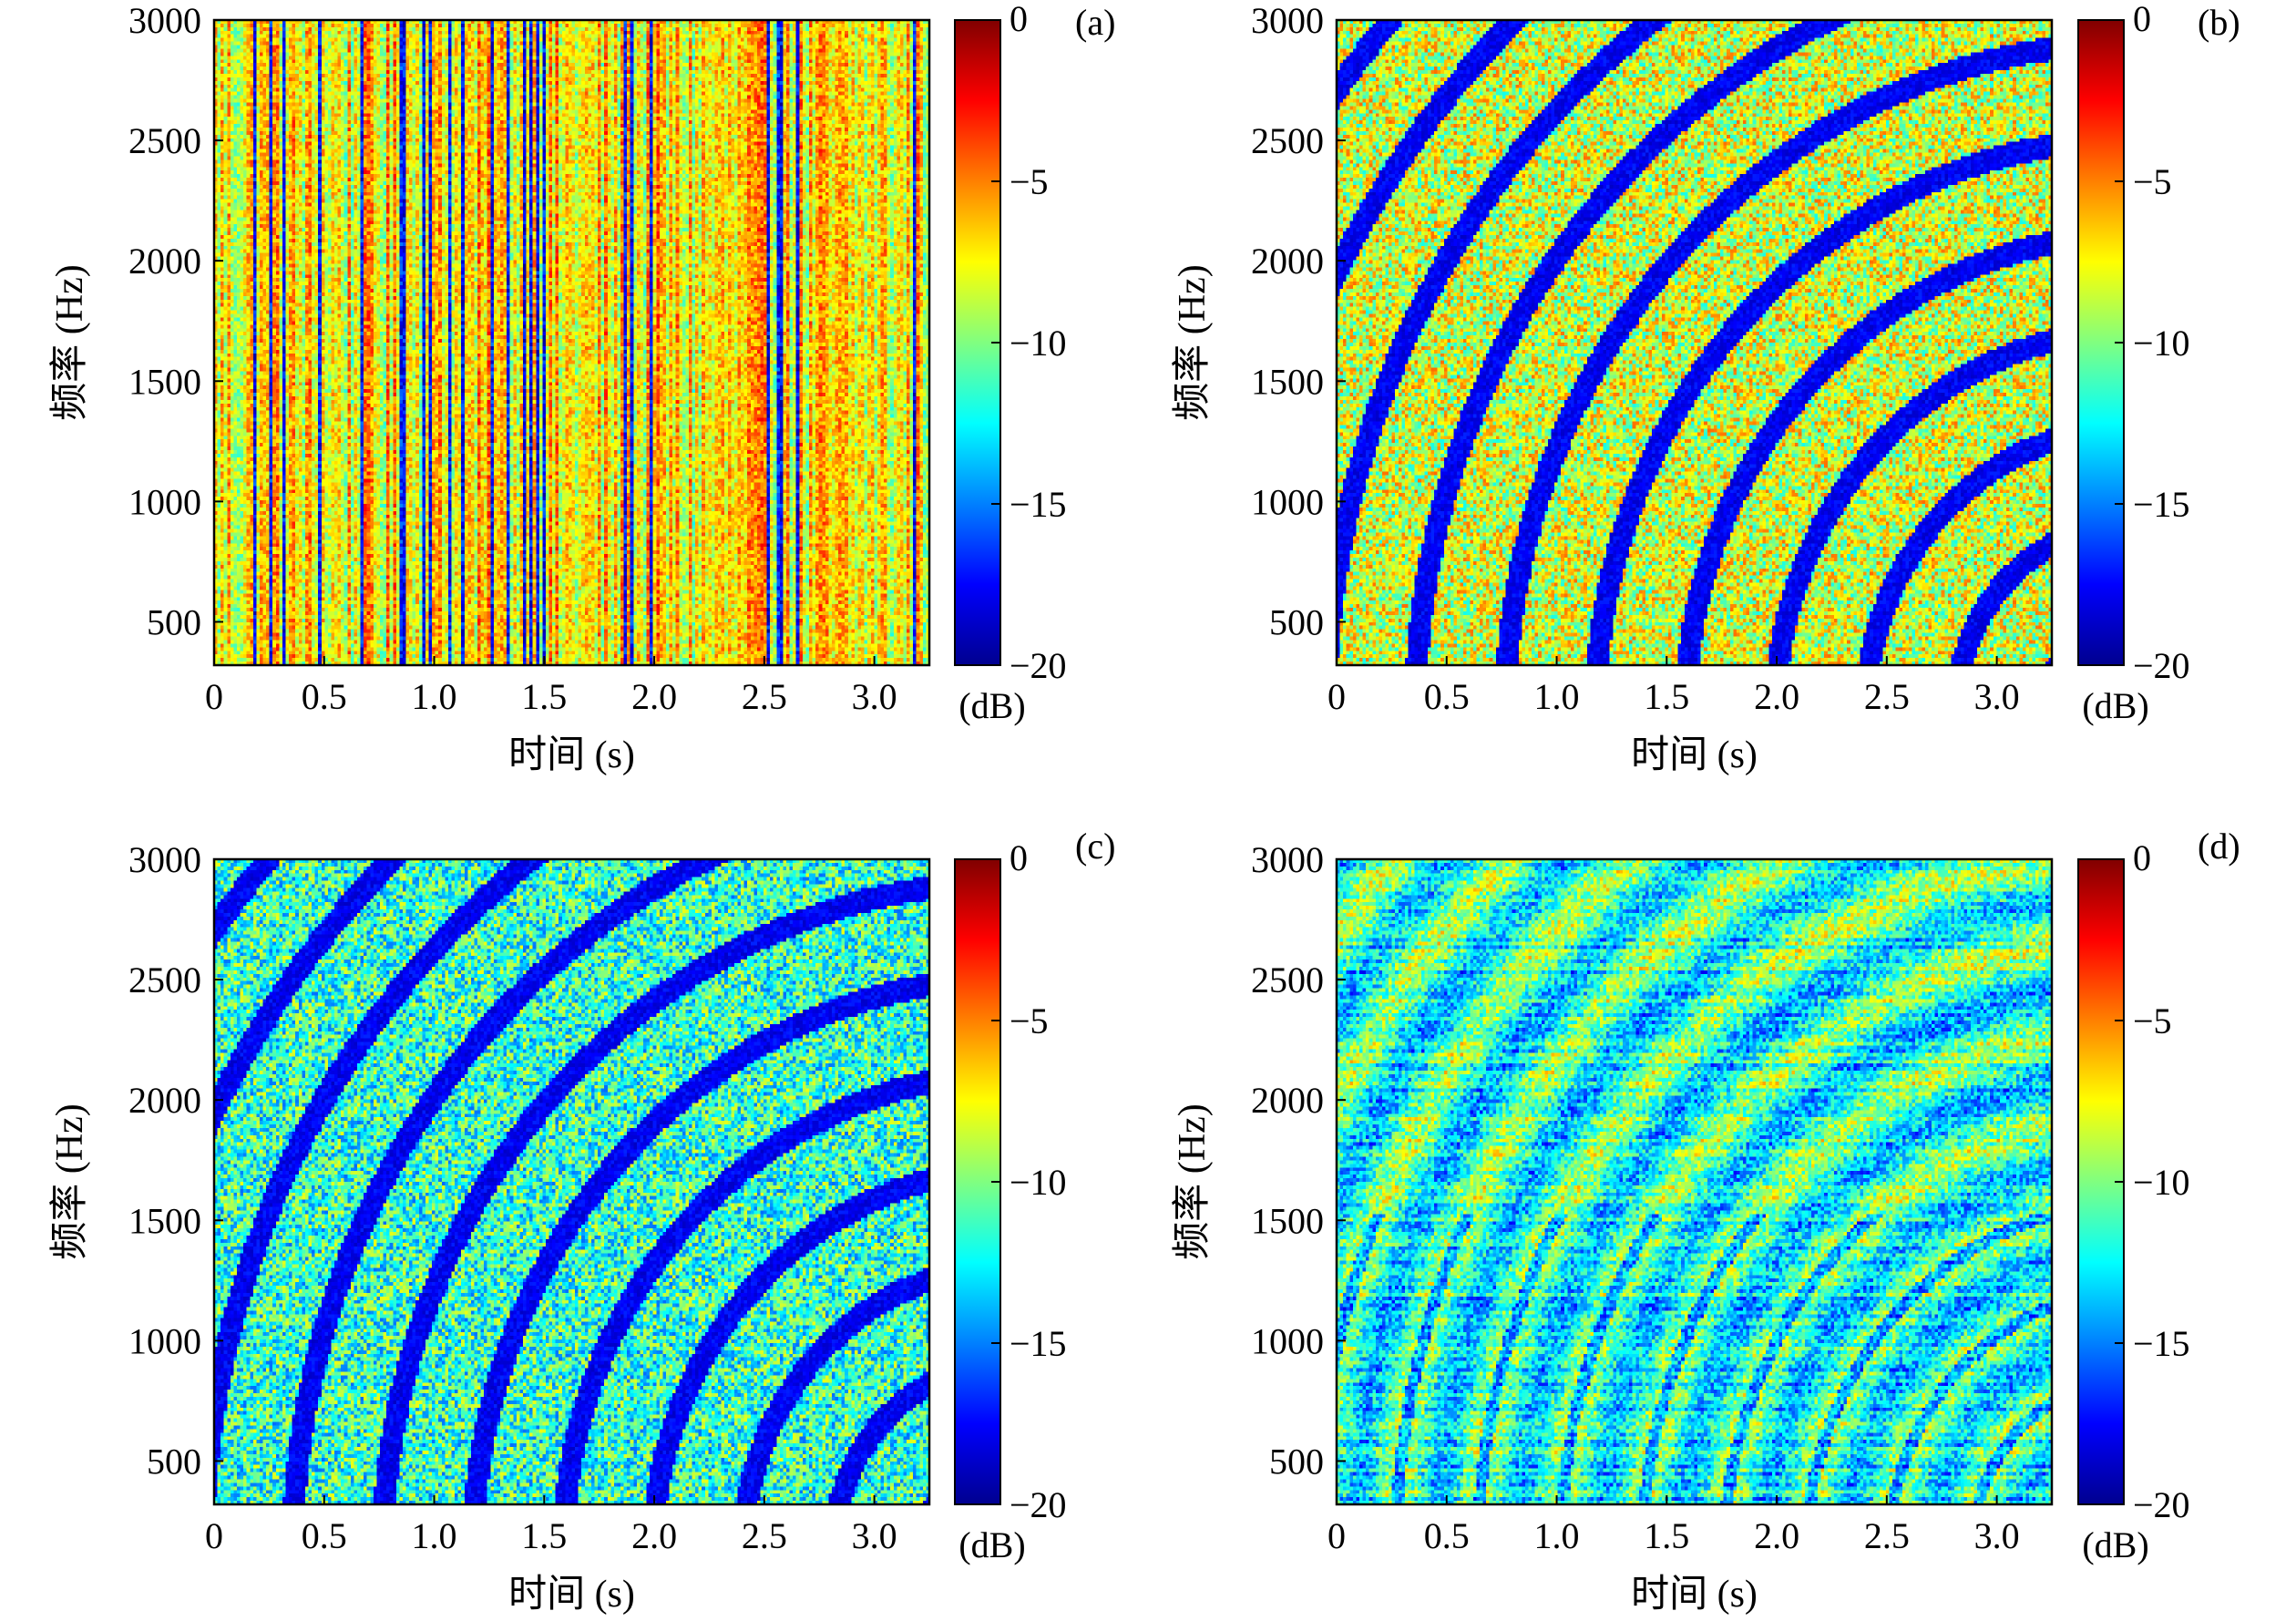 The image size is (2296, 1621). I want to click on x-tick-label-b: 0, so click(1336, 697).